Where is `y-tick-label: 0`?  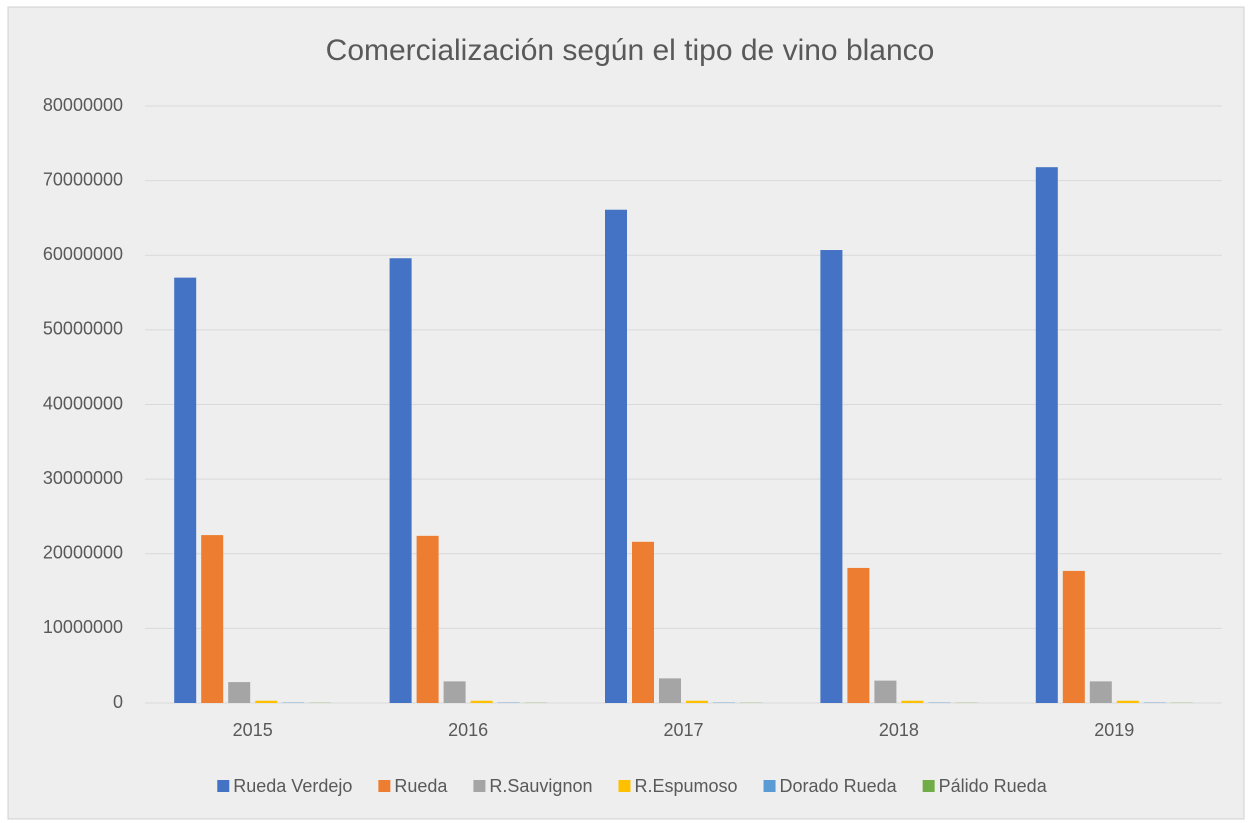
y-tick-label: 0 is located at coordinates (118, 702).